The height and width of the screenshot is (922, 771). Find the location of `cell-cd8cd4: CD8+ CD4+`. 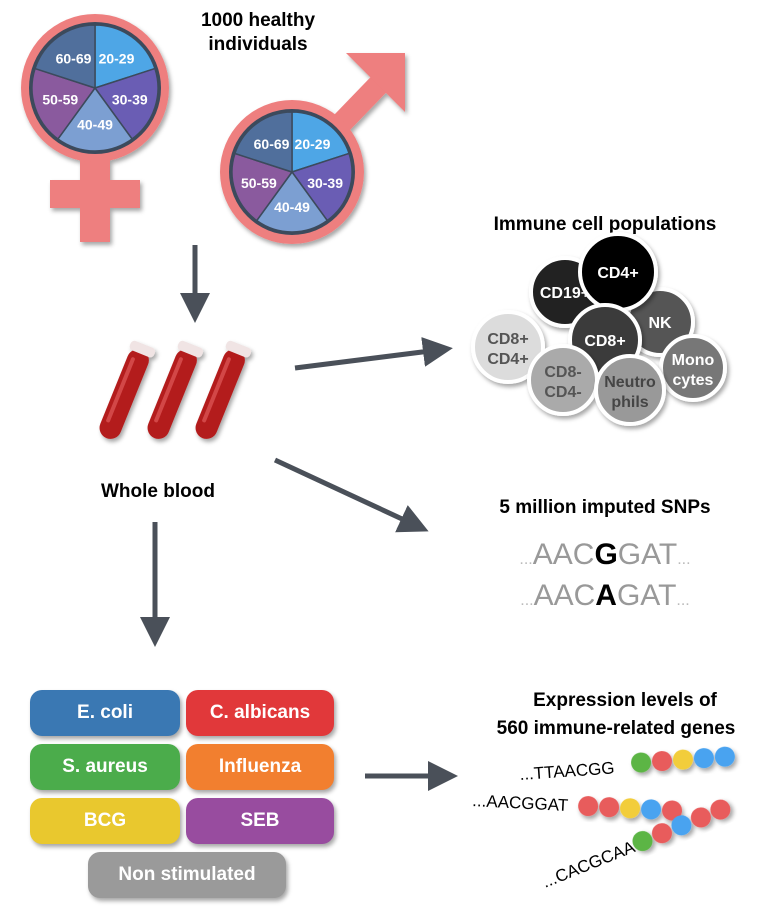

cell-cd8cd4: CD8+ CD4+ is located at coordinates (508, 347).